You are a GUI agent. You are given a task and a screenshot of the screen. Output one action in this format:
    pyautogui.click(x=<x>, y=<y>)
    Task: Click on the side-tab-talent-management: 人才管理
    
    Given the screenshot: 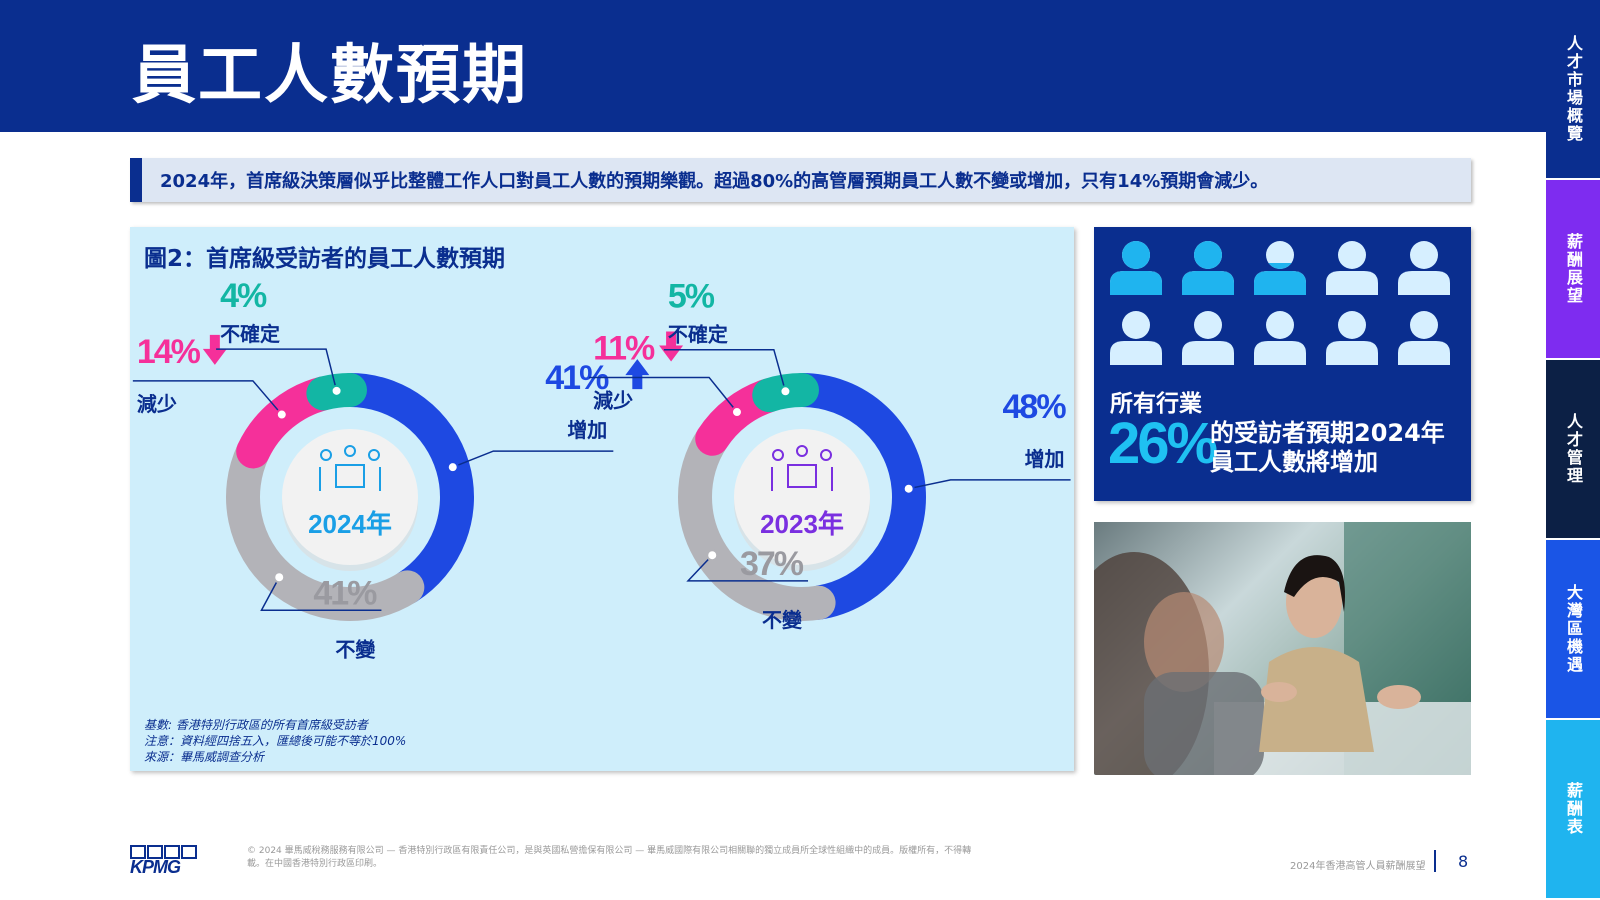 What is the action you would take?
    pyautogui.click(x=1573, y=450)
    